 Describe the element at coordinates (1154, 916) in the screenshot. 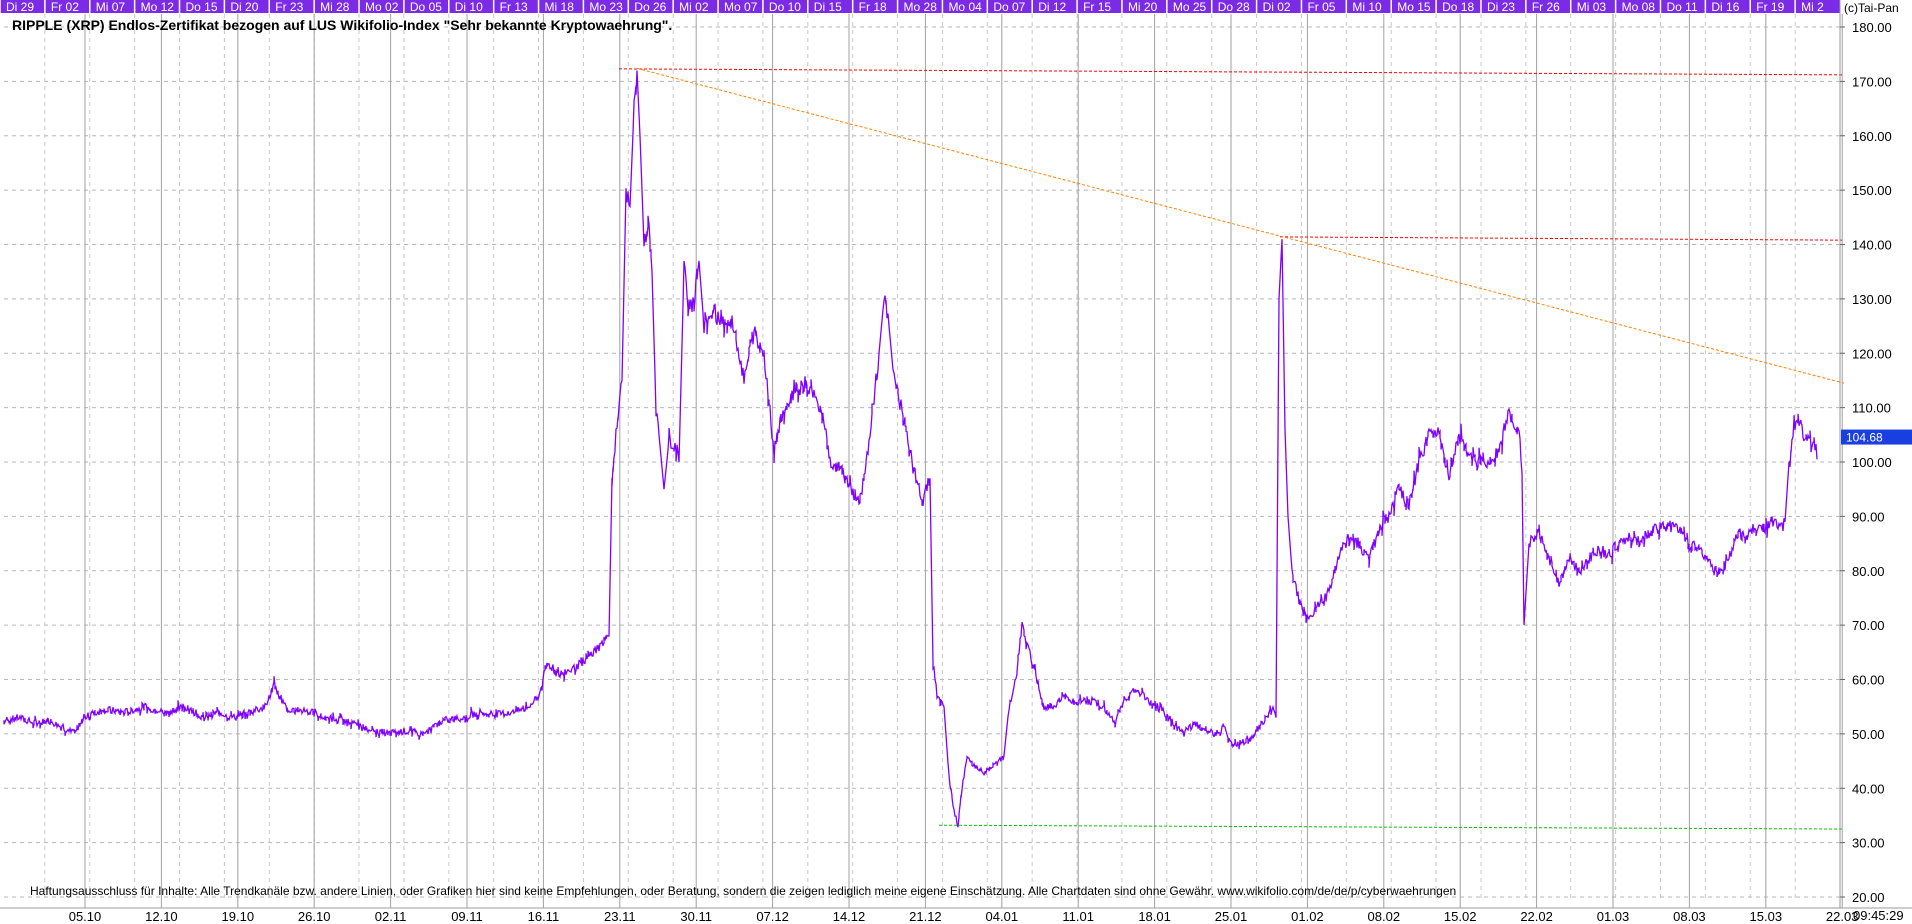

I see `x-tick-label: 18.01` at that location.